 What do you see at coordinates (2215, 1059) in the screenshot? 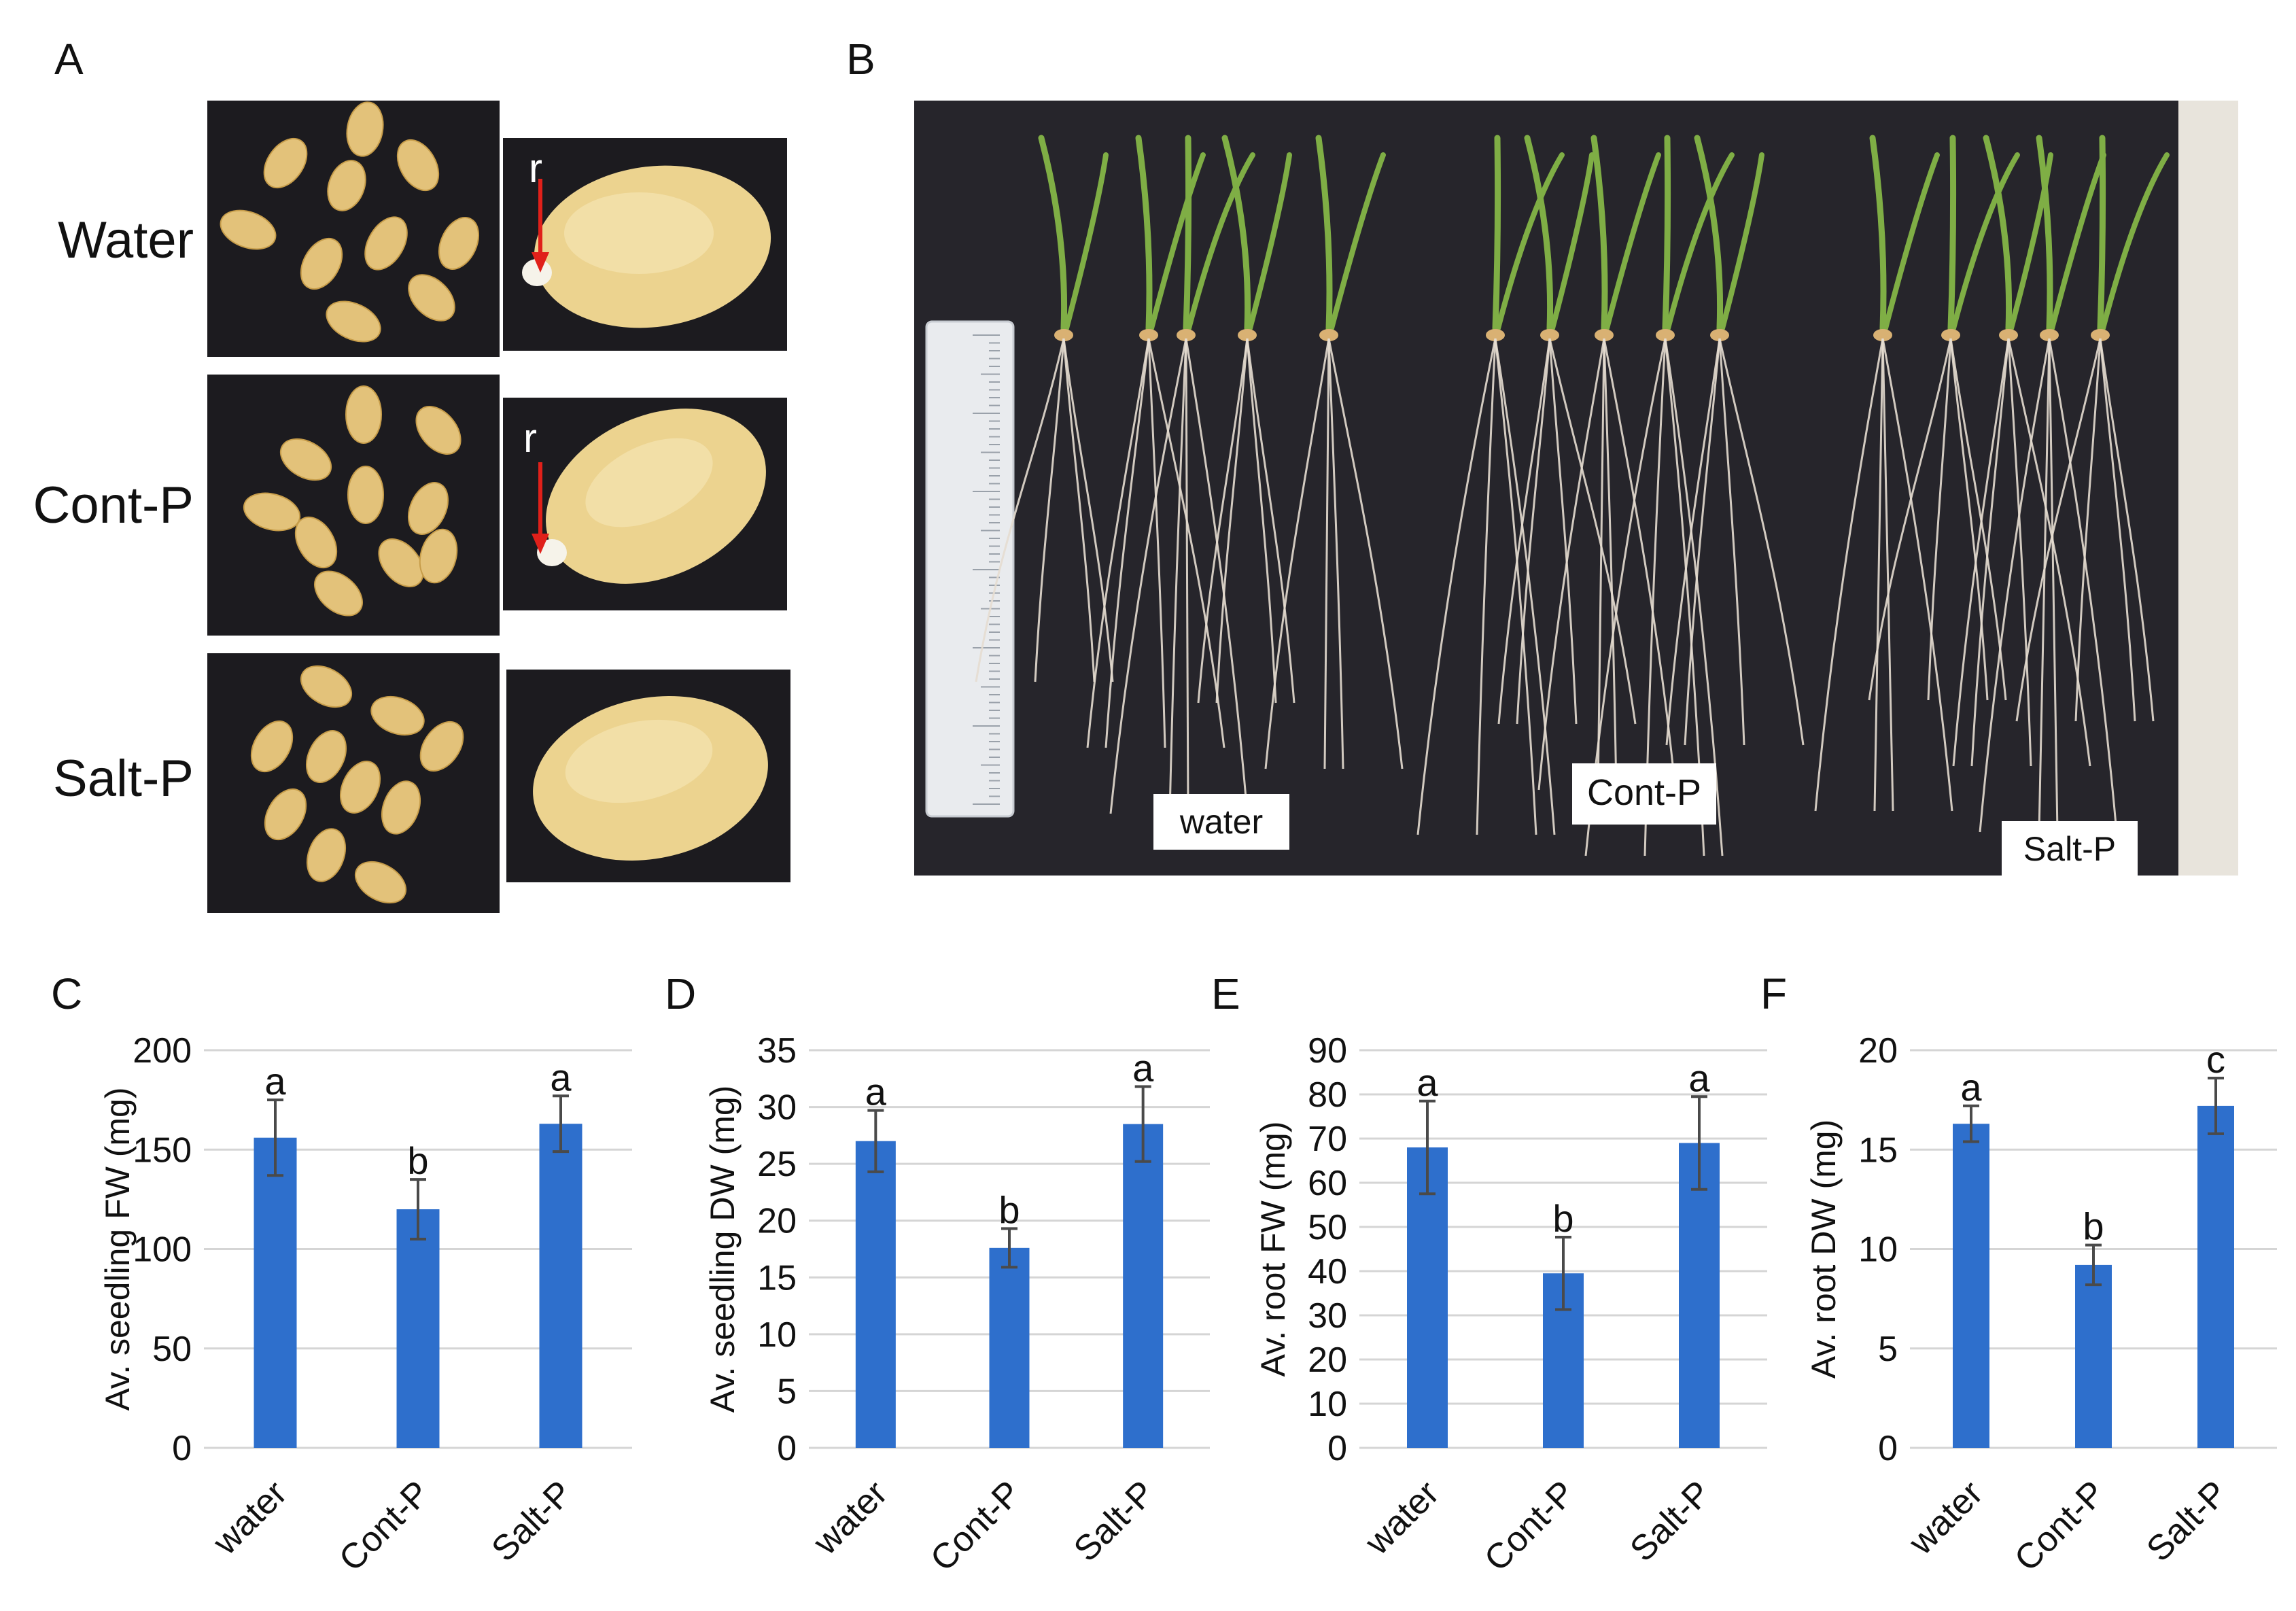
I see `significance-letter: c` at bounding box center [2215, 1059].